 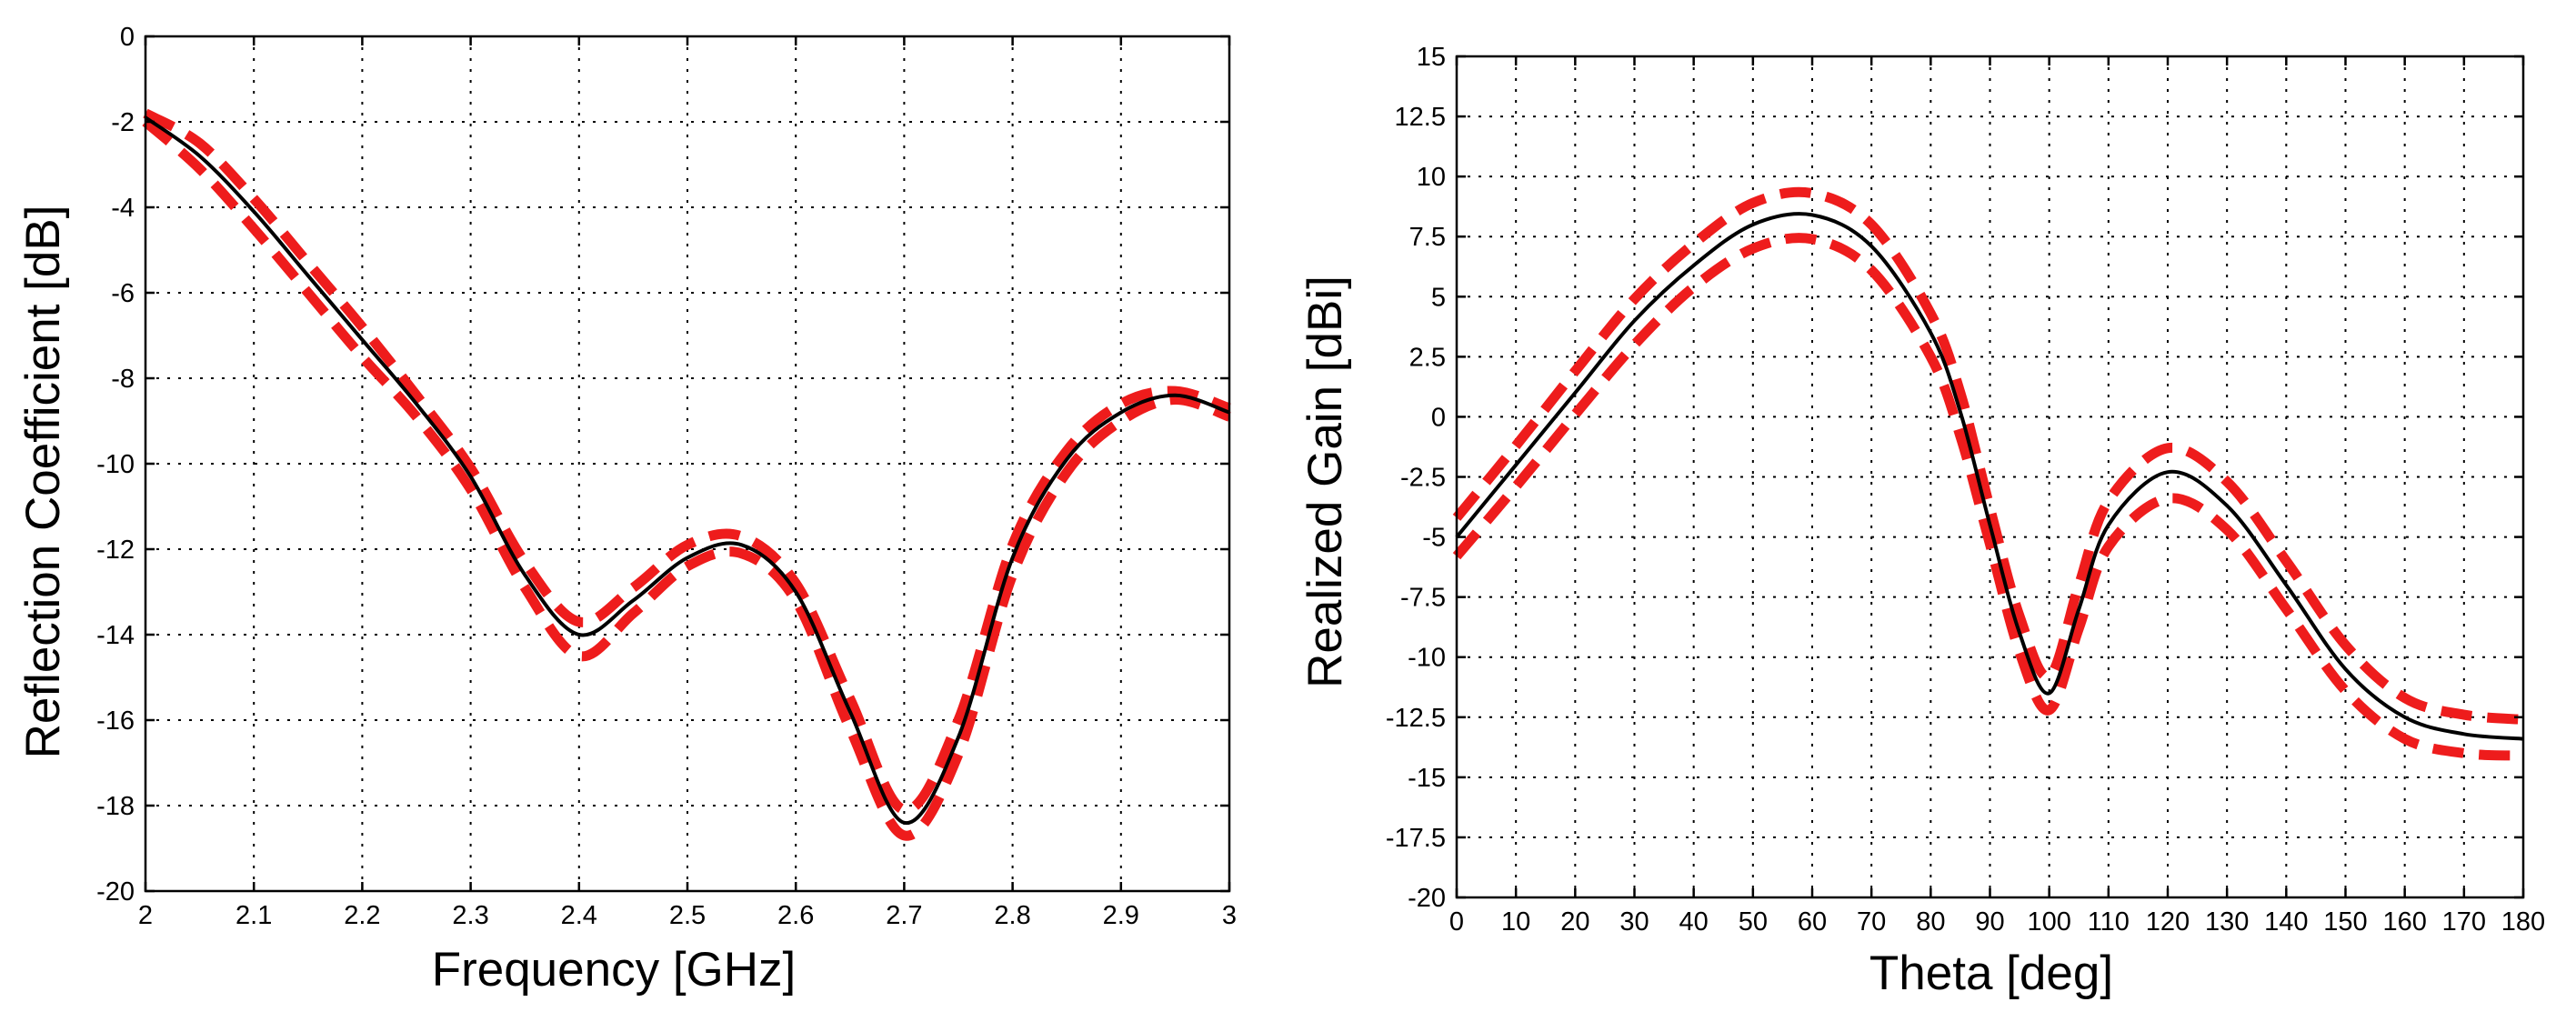 What do you see at coordinates (1434, 539) in the screenshot?
I see `right-y-tick-label: -5` at bounding box center [1434, 539].